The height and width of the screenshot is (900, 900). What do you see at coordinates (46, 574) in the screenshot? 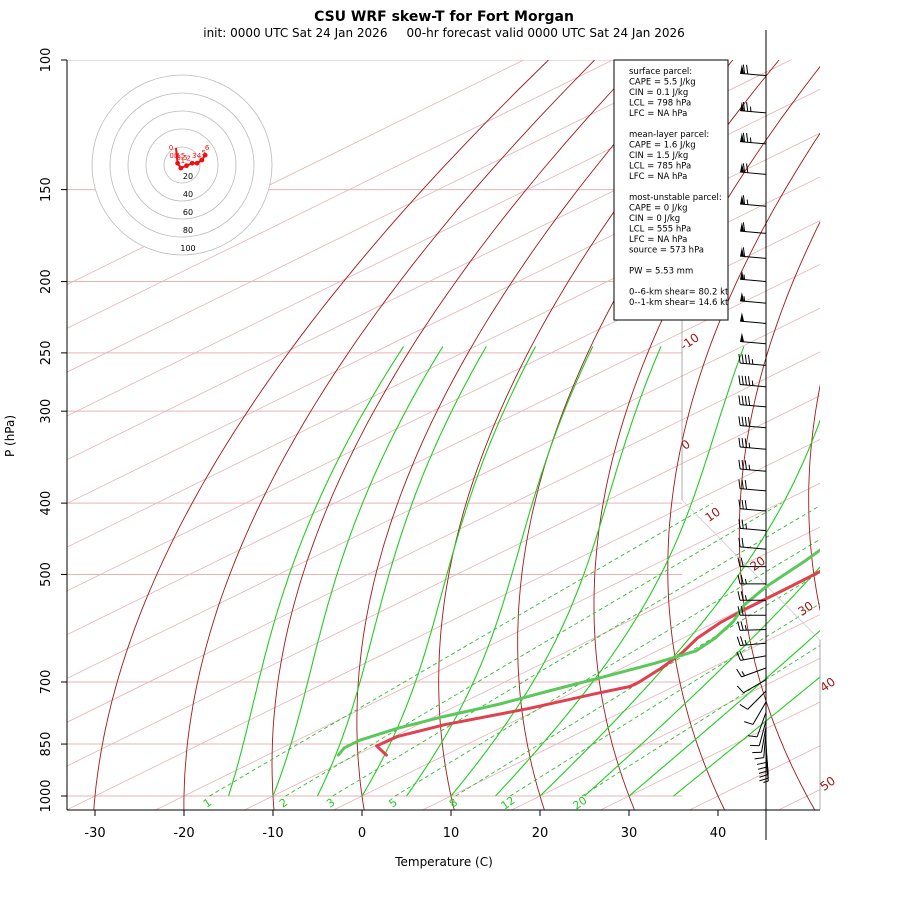
I see `pressure-tick-label: 500` at bounding box center [46, 574].